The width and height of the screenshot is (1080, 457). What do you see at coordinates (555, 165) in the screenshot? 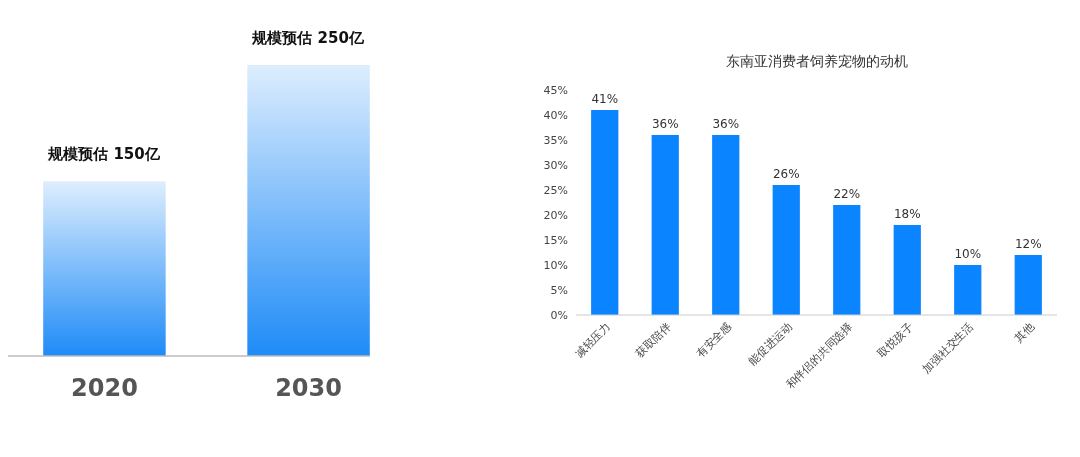
I see `y-tick-label: 30%` at bounding box center [555, 165].